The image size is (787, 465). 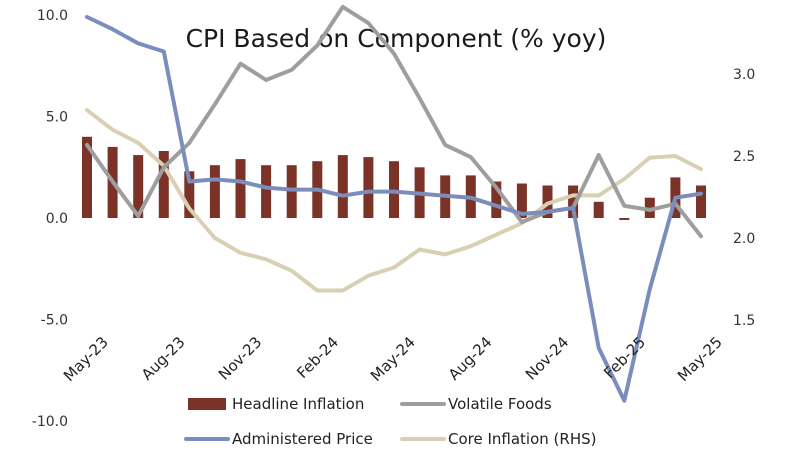 I want to click on left-axis-tick-label: 0.0, so click(x=57, y=219).